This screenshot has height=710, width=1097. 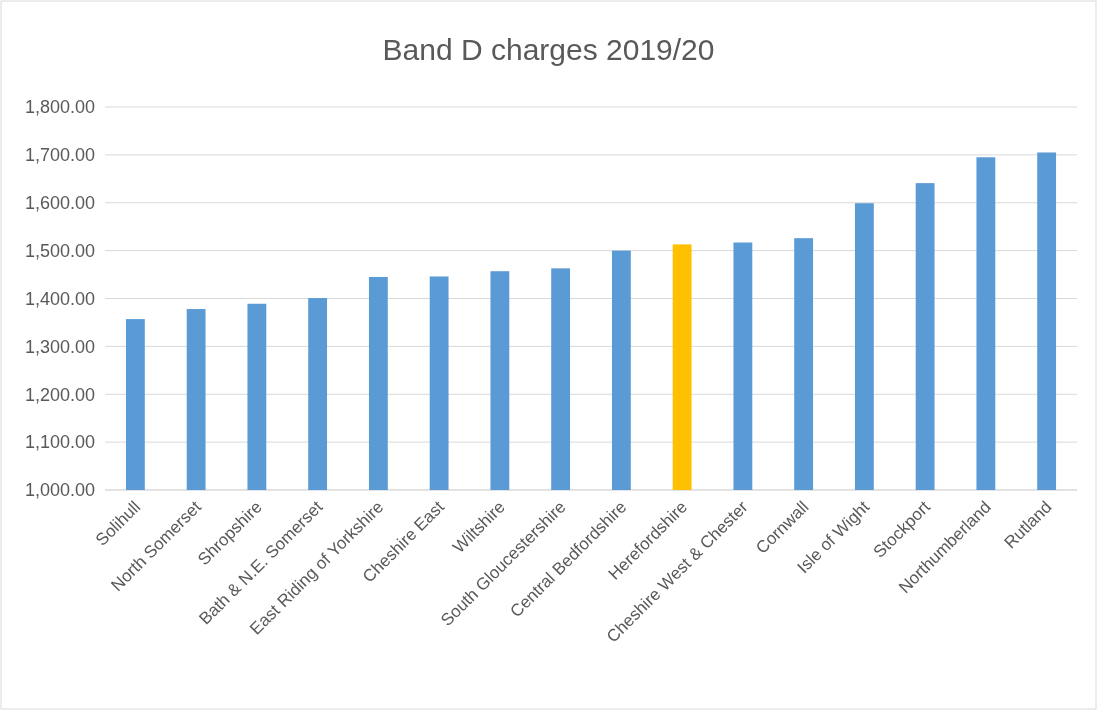 I want to click on y-tick-label: 1,200.00, so click(x=59, y=394).